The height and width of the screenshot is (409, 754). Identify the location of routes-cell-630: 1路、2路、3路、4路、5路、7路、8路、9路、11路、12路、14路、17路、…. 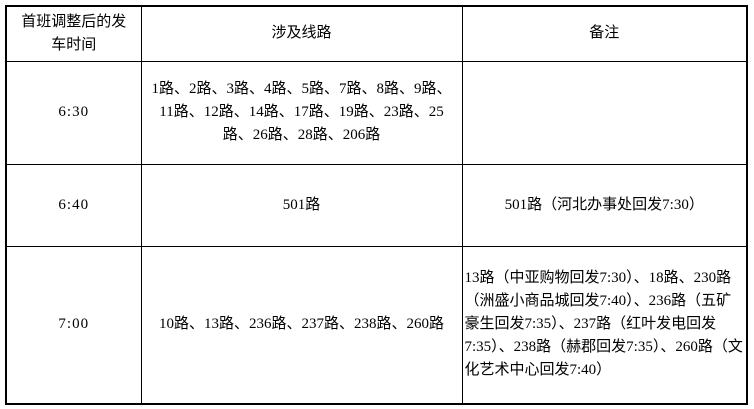
(301, 112).